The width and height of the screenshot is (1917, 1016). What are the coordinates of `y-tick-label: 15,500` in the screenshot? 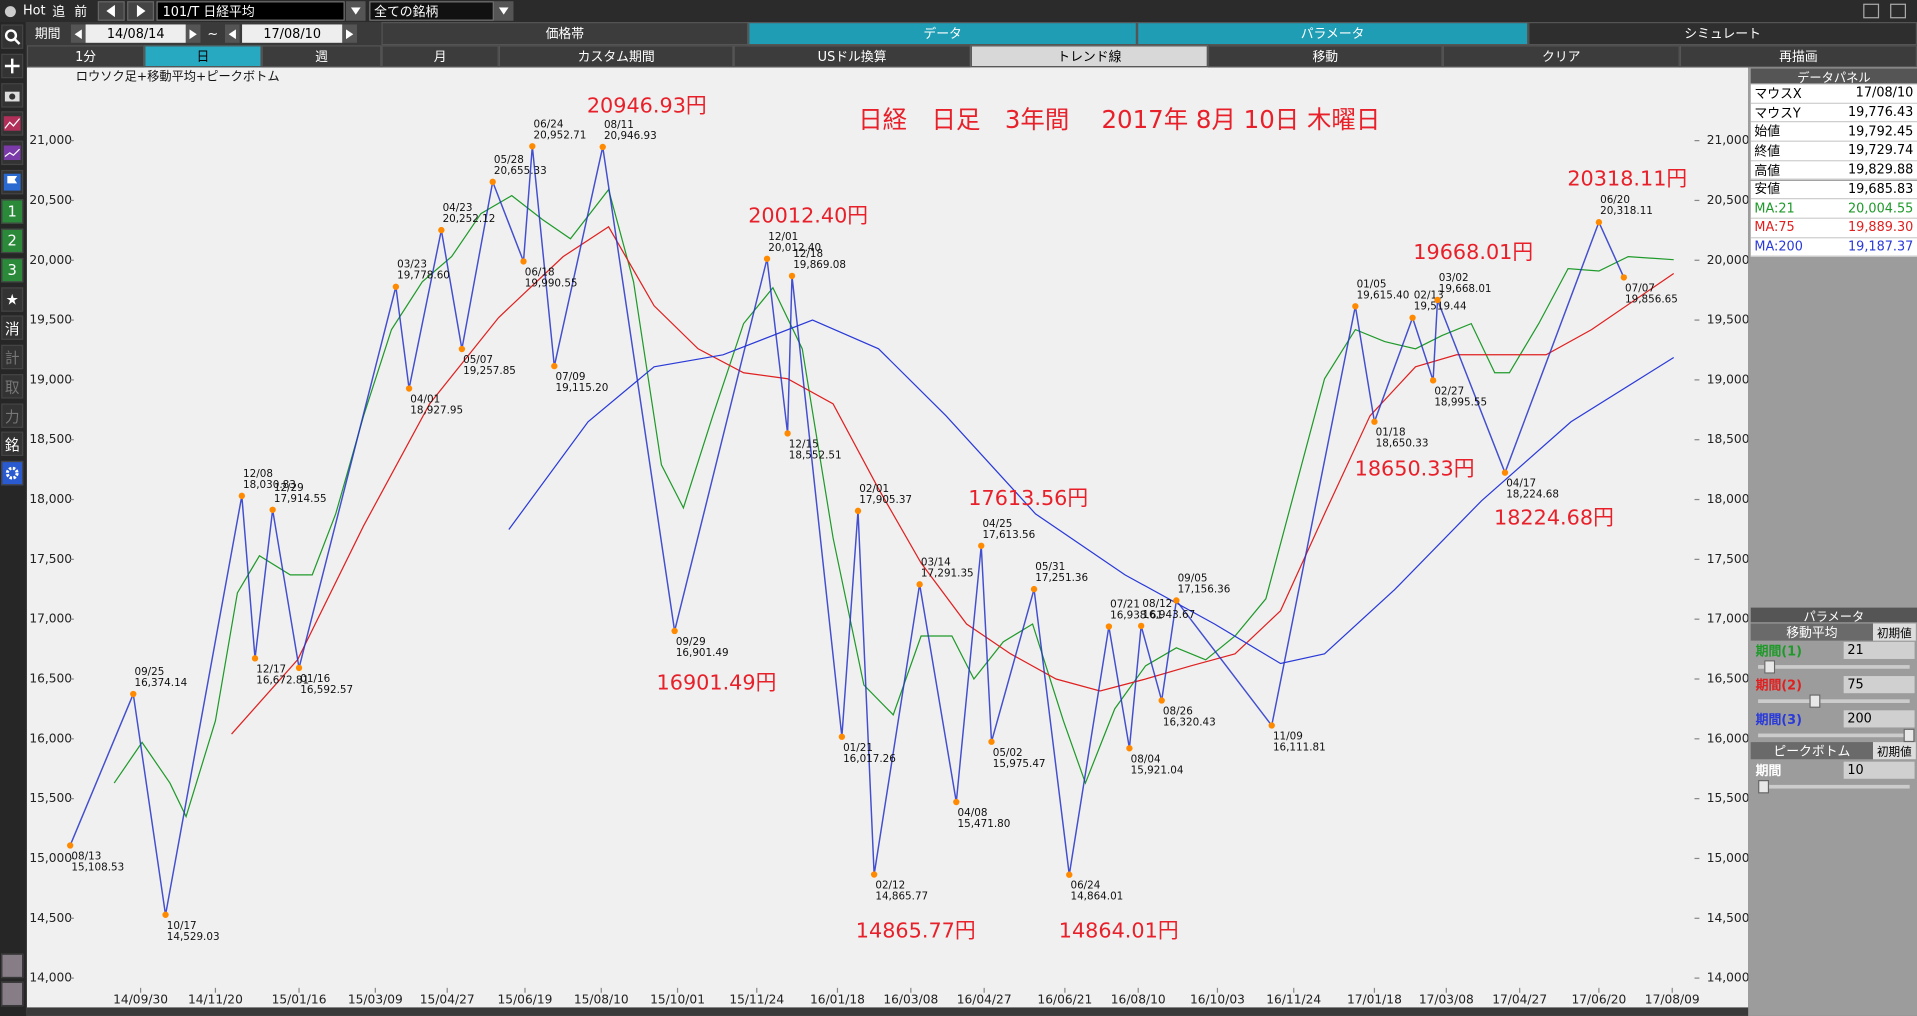 It's located at (50, 798).